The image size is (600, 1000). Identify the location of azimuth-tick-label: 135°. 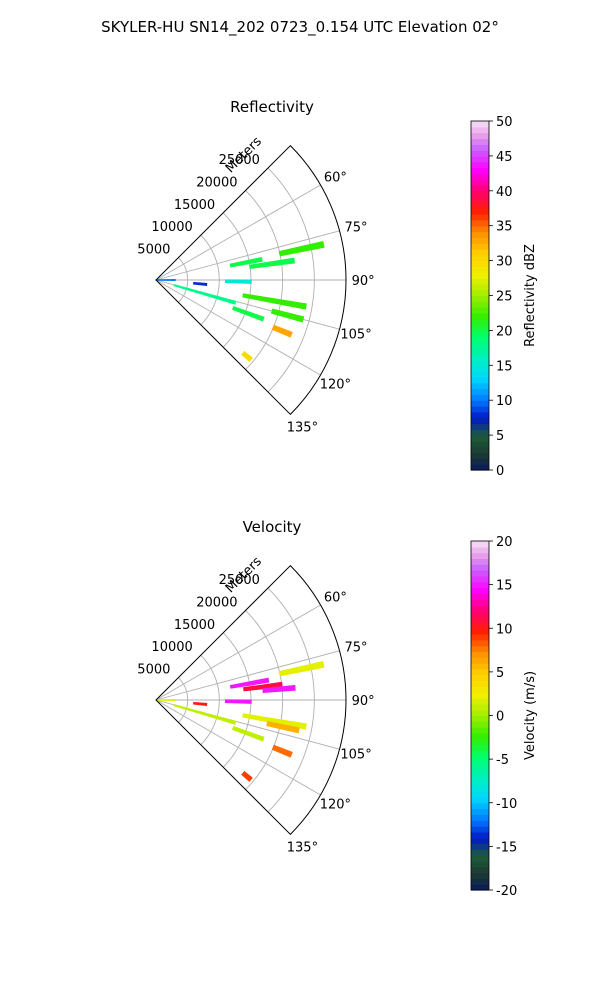
(302, 847).